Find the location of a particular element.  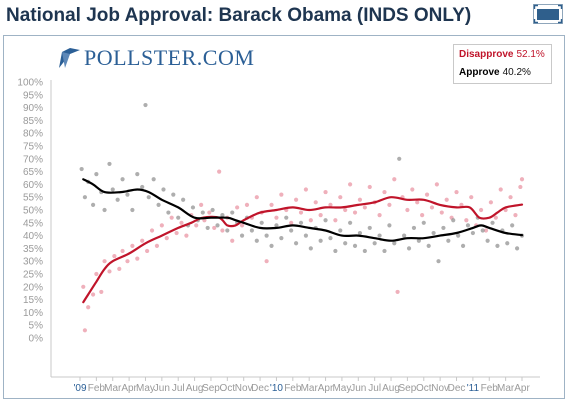

expand-button is located at coordinates (548, 14).